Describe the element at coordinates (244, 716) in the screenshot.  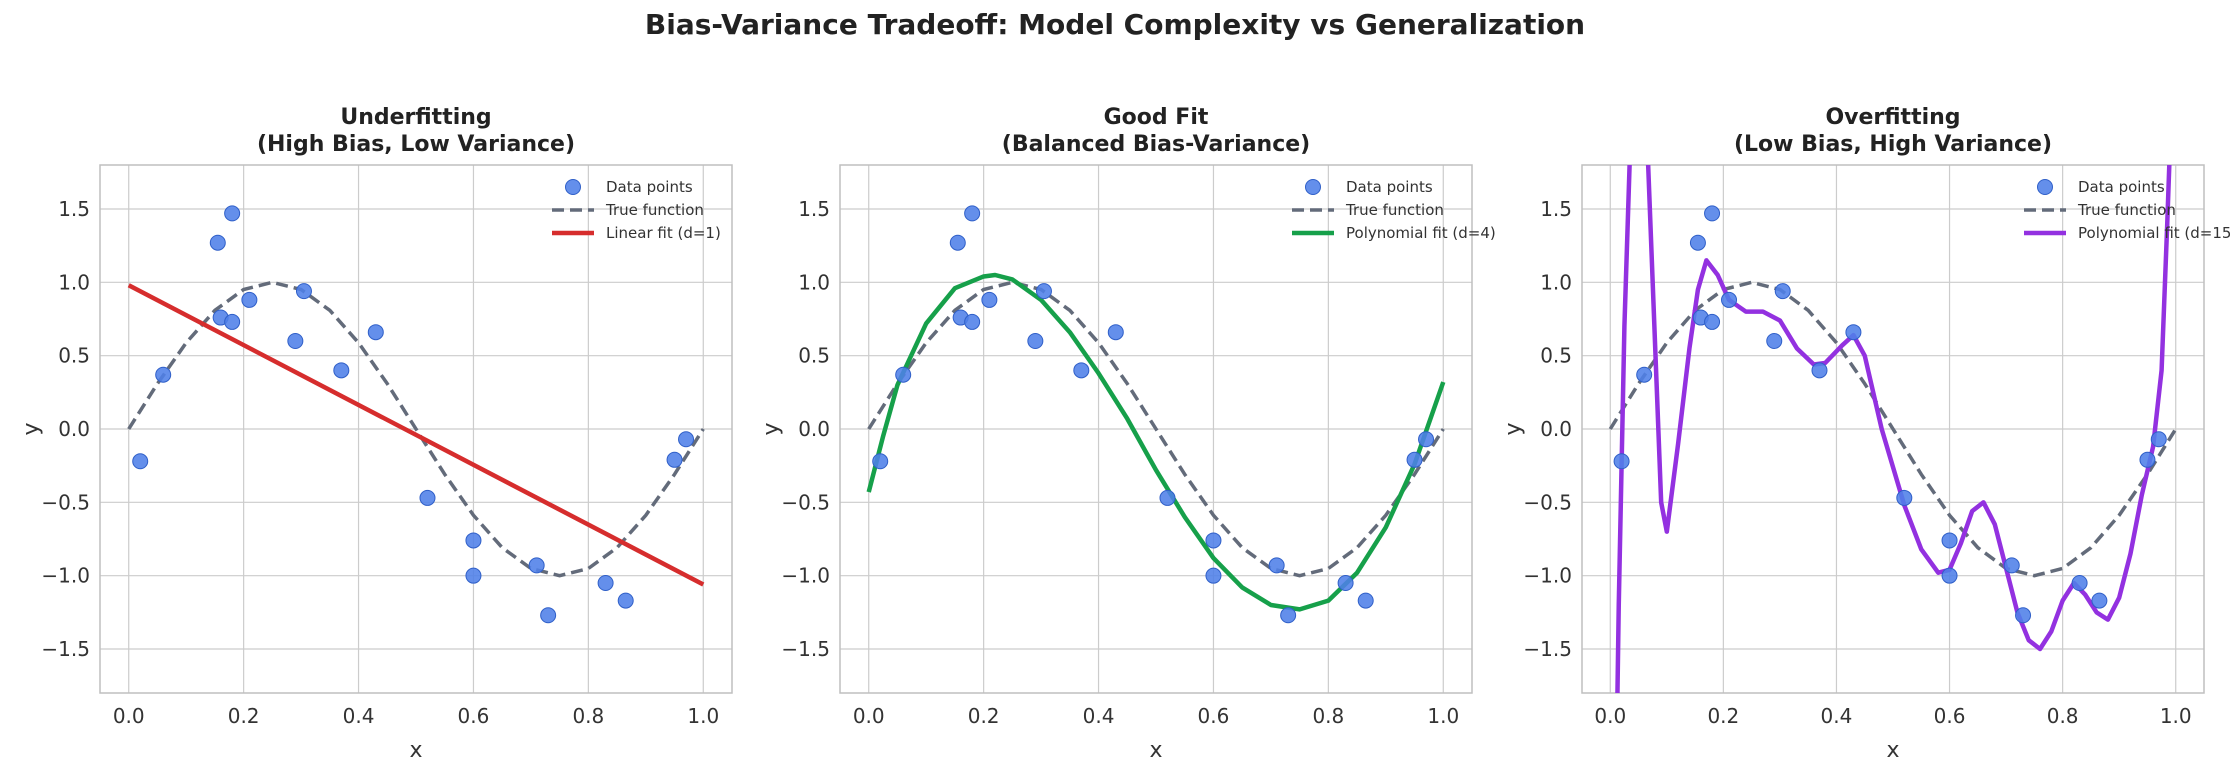
I see `x-tick-label: 0.2` at that location.